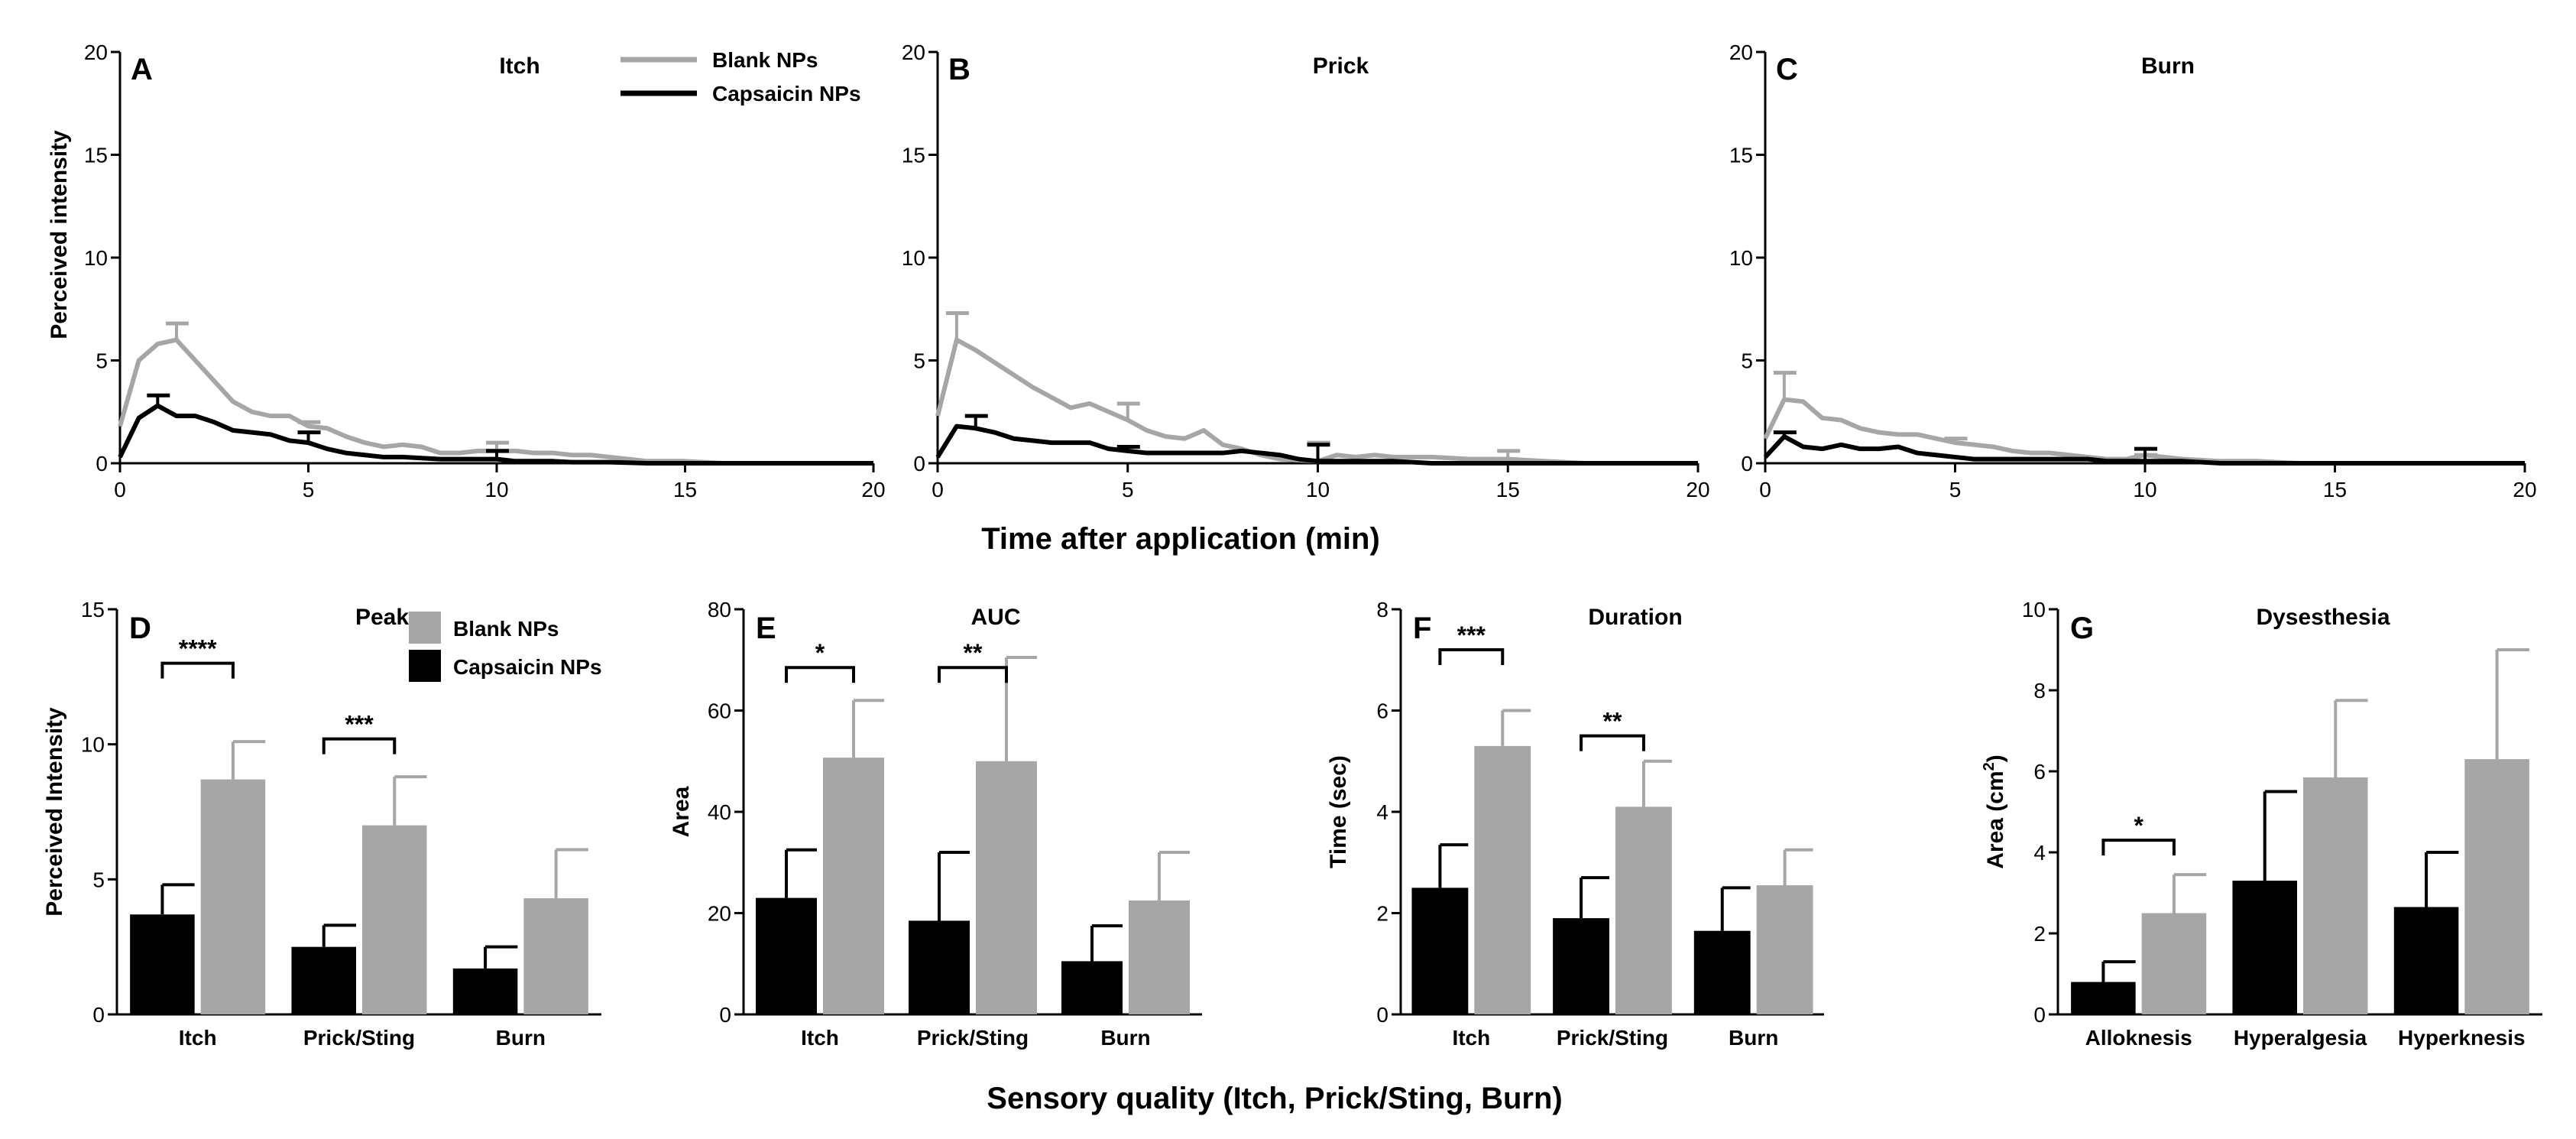  What do you see at coordinates (2300, 1038) in the screenshot?
I see `category-label: Hyperalgesia` at bounding box center [2300, 1038].